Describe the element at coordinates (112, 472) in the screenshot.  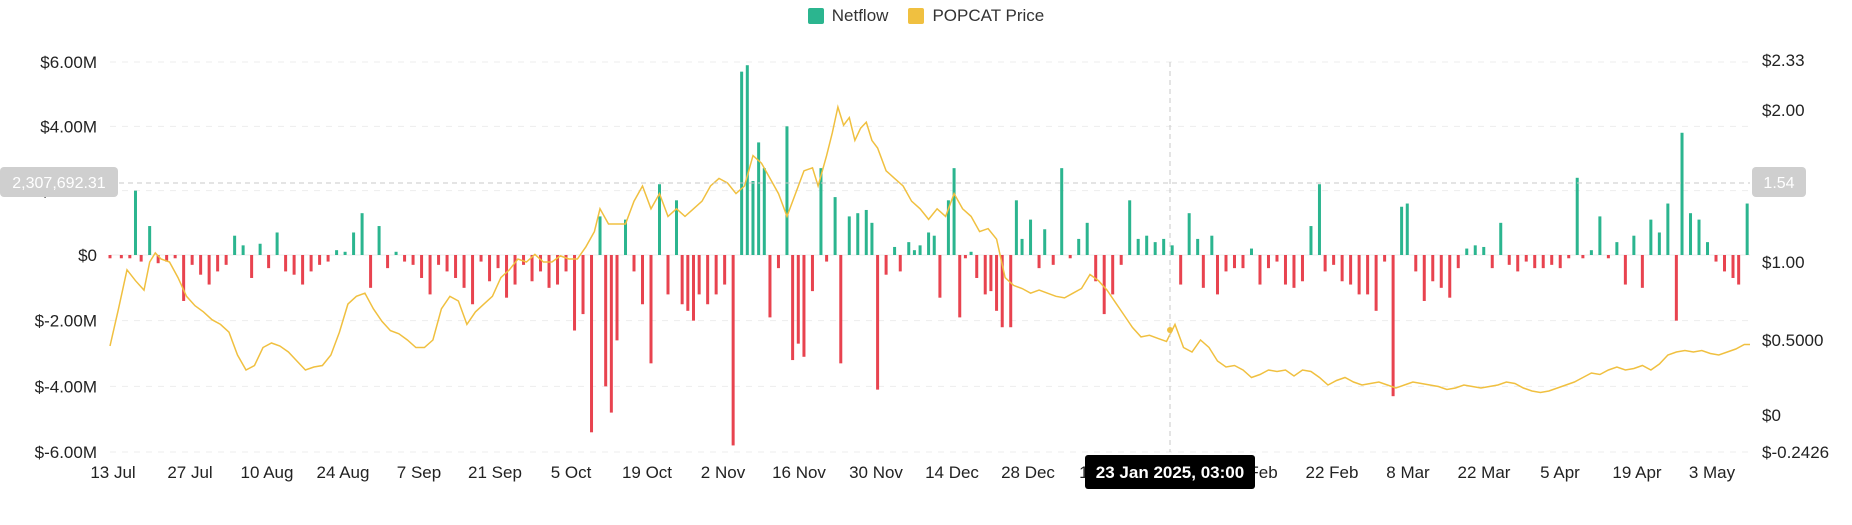
I see `x-tick-label: 13 Jul` at that location.